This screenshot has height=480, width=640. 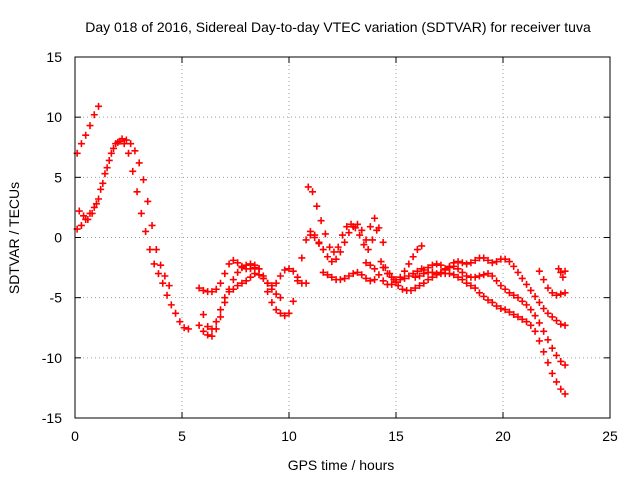 What do you see at coordinates (396, 436) in the screenshot?
I see `x-tick-label: 15` at bounding box center [396, 436].